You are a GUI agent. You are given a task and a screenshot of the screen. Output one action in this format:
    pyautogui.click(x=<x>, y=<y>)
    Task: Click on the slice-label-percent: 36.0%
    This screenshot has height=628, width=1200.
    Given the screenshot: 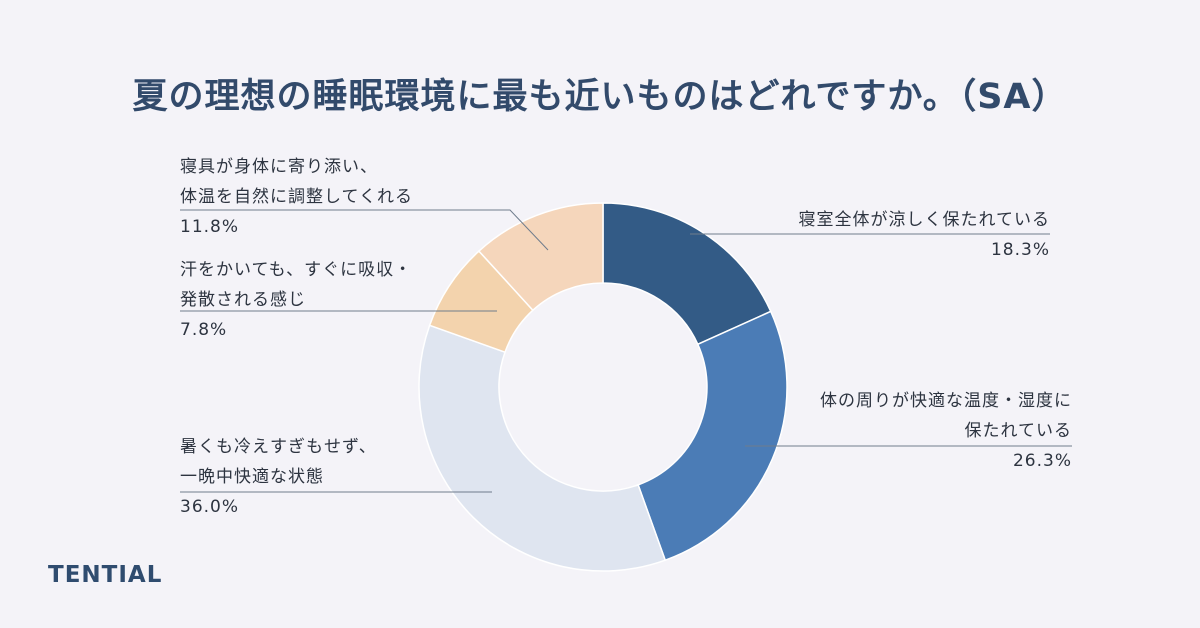 What is the action you would take?
    pyautogui.click(x=210, y=507)
    